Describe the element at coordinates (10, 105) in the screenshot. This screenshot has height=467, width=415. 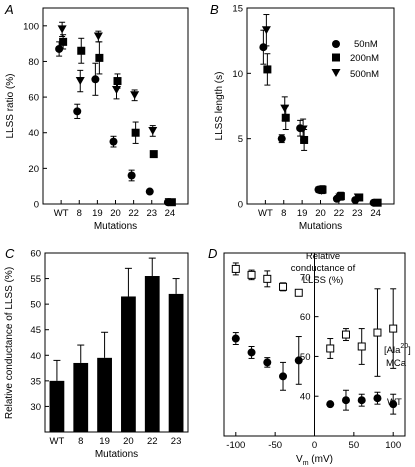
I see `y-axis-label: LLSS ratio (%)` at that location.